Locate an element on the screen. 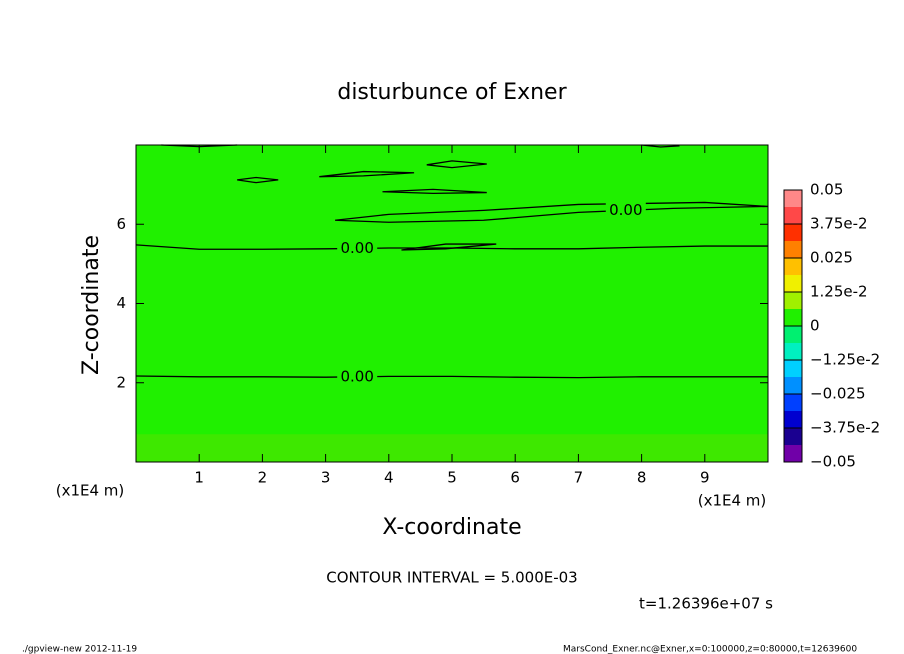  time-label: t=1.26396e+07 s is located at coordinates (706, 604).